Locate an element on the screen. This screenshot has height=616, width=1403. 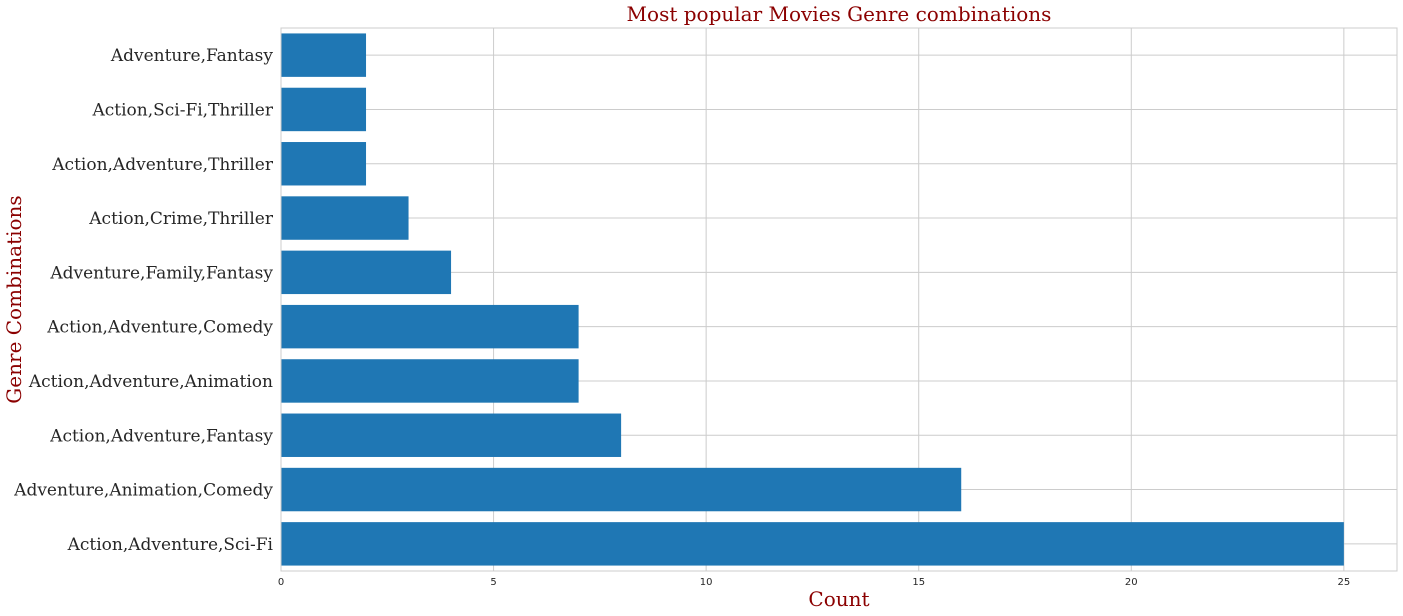
x-tick-label: 0 is located at coordinates (281, 582).